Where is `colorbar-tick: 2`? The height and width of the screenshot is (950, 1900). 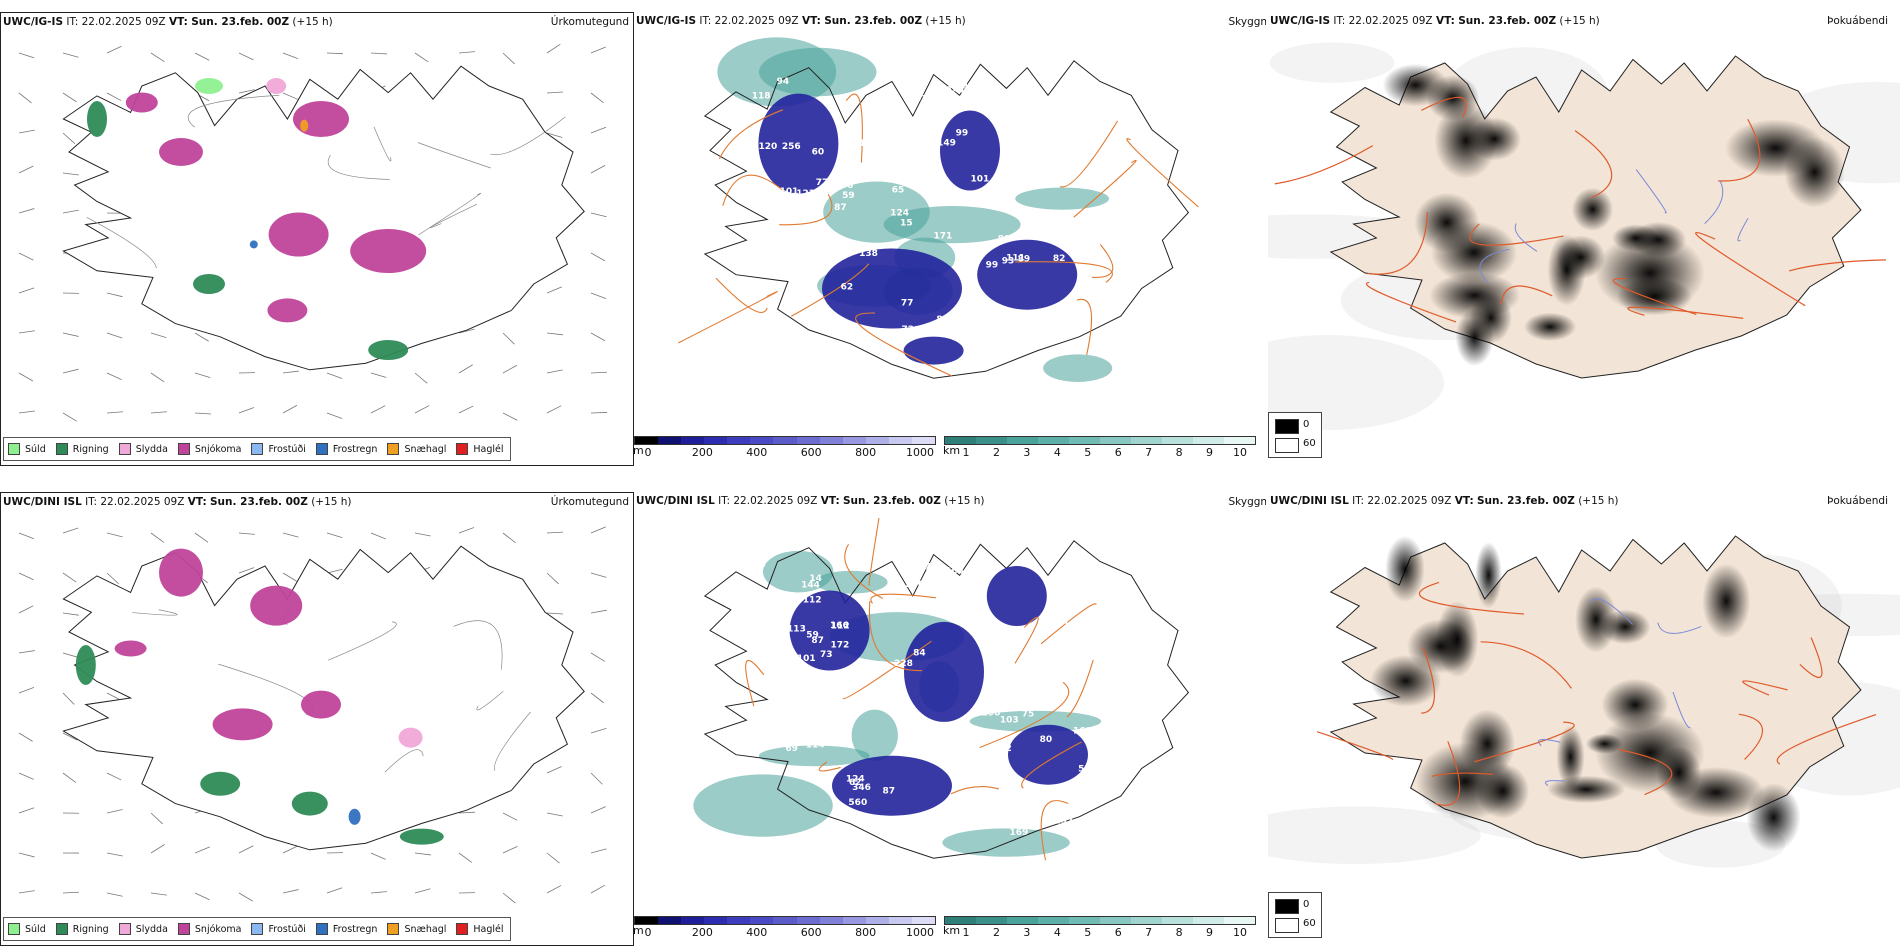
colorbar-tick: 2 is located at coordinates (996, 452).